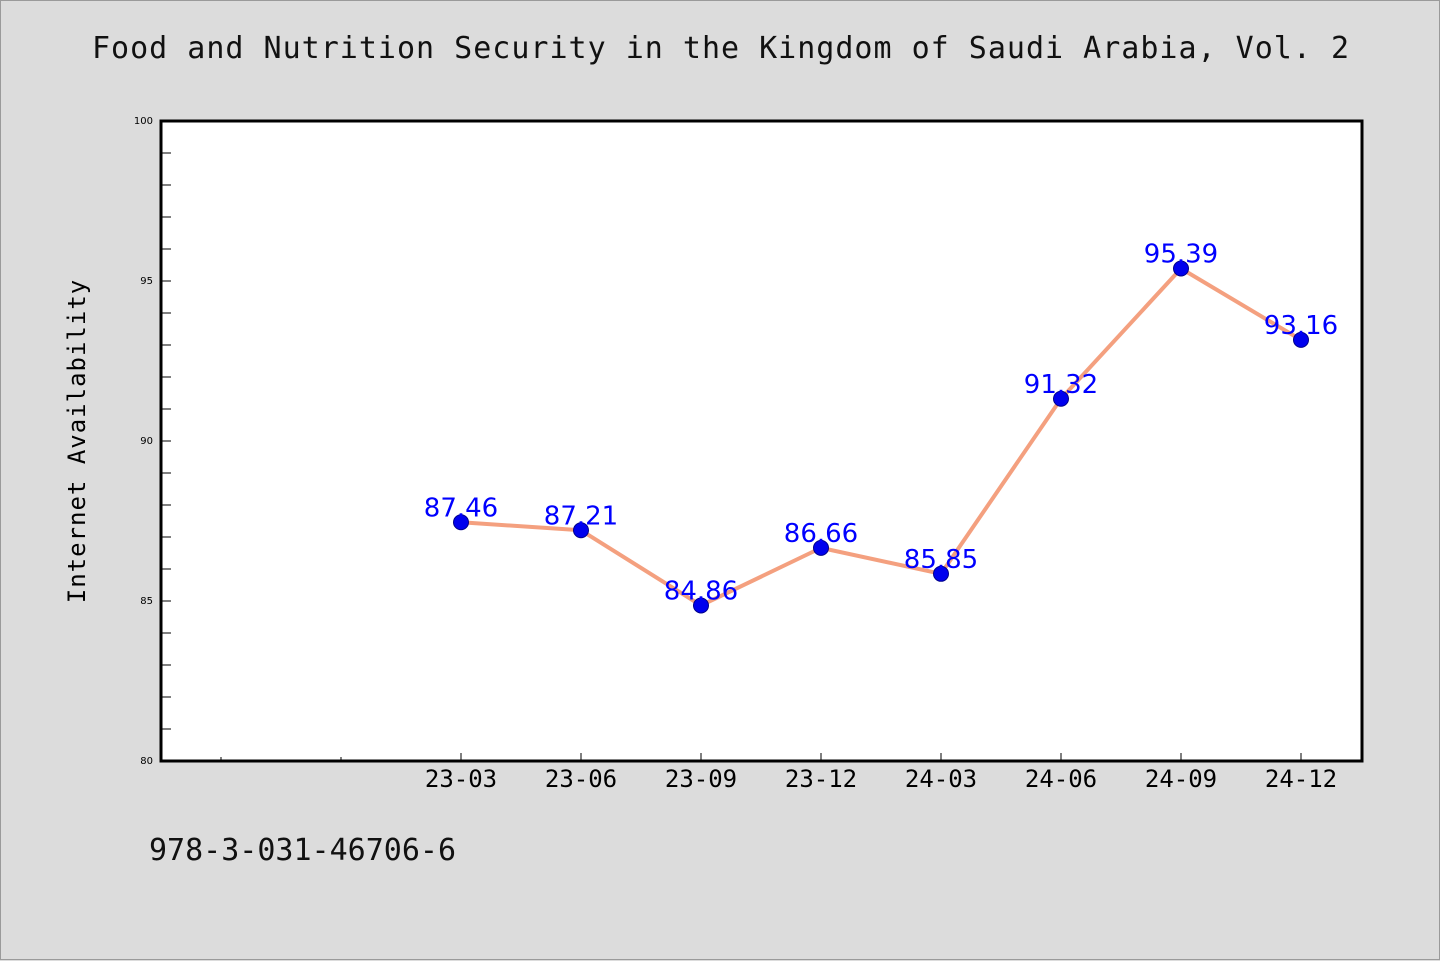  I want to click on data-label: 95.39, so click(1181, 255).